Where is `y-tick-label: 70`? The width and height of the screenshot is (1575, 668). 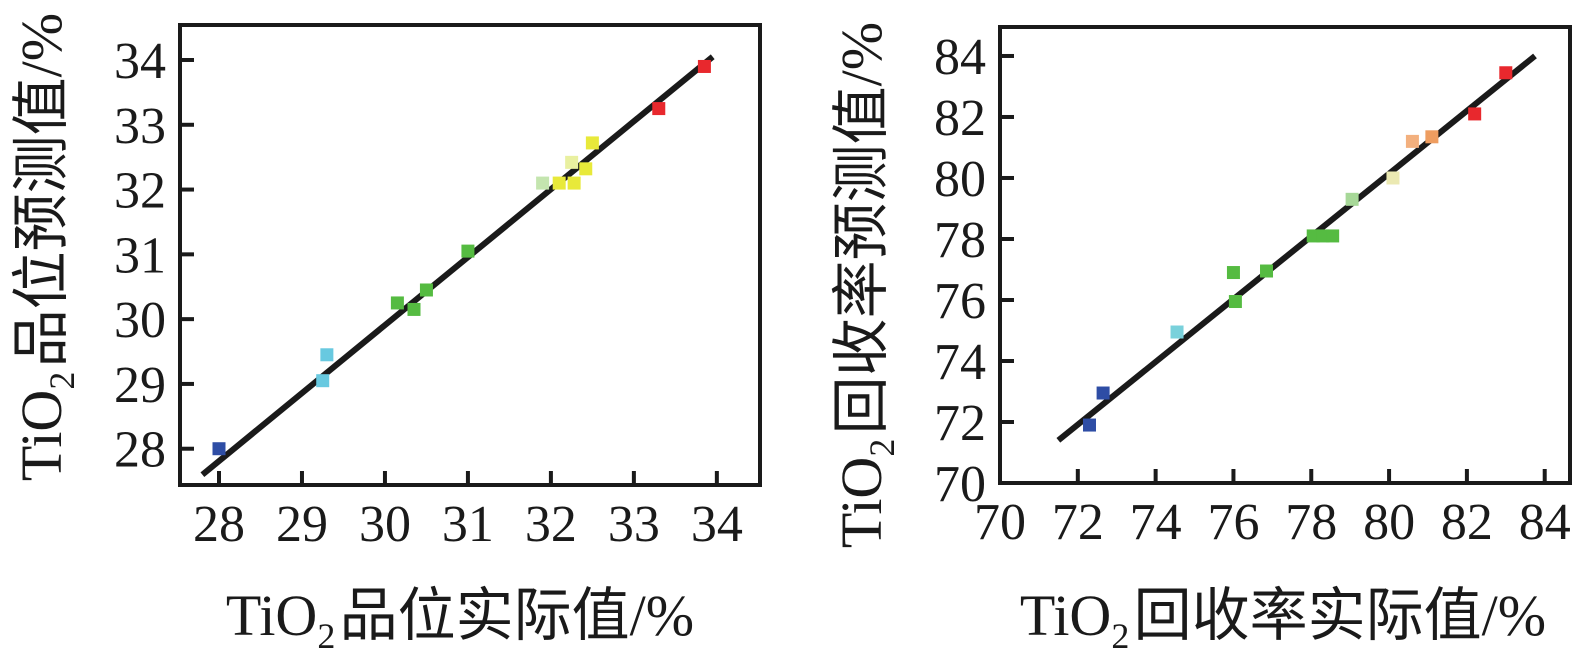
y-tick-label: 70 is located at coordinates (960, 484).